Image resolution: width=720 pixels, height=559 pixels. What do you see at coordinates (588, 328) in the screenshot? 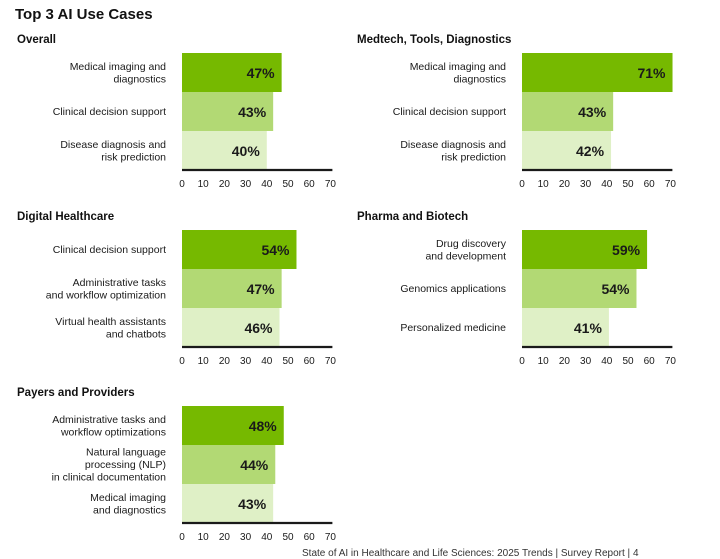
I see `data-label: 41%` at bounding box center [588, 328].